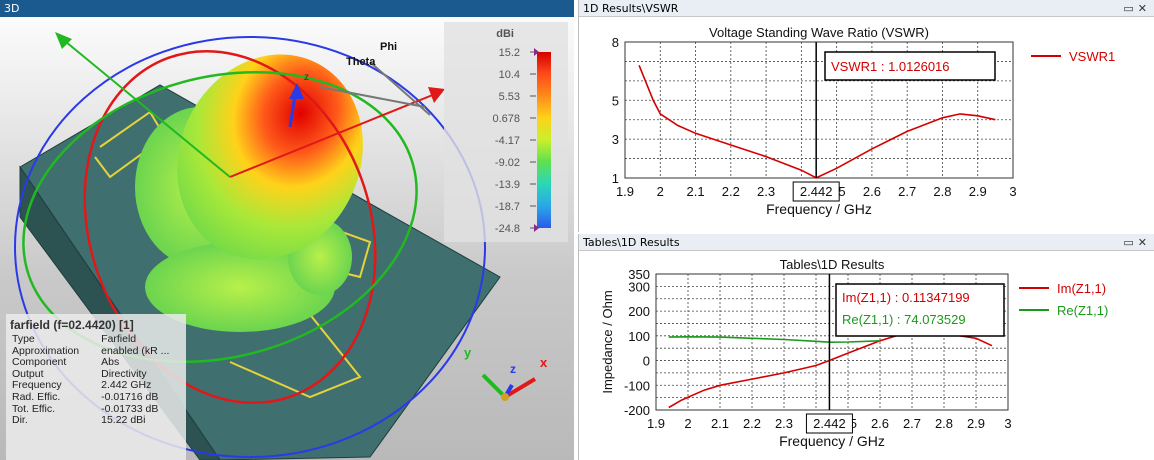 The image size is (1154, 460). I want to click on y-tick-label: 8, so click(615, 42).